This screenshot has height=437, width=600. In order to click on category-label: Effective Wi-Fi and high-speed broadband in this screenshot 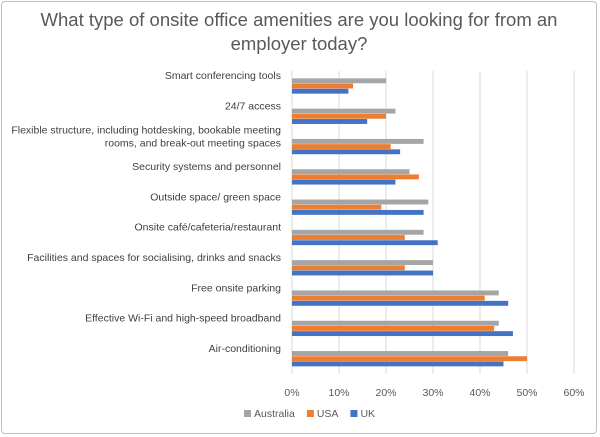, I will do `click(183, 319)`.